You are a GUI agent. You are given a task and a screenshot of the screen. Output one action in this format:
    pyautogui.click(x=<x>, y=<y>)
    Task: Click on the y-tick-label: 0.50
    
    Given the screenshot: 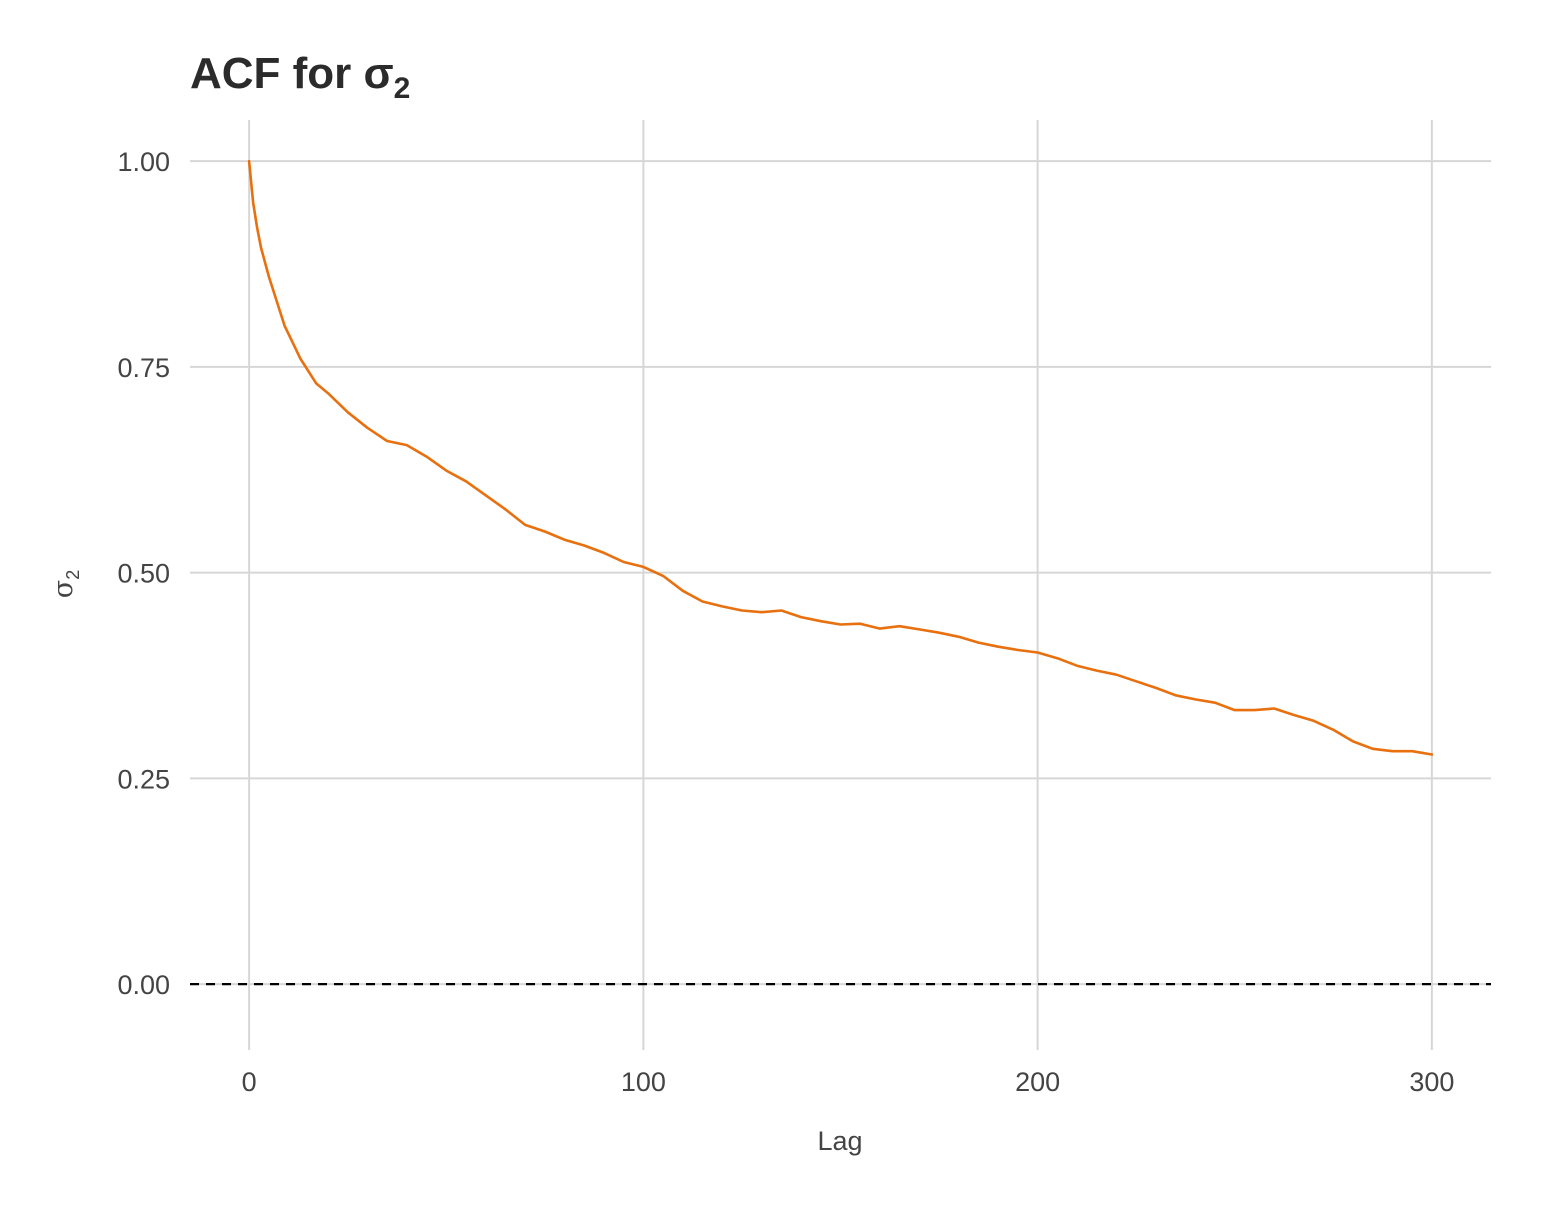 What is the action you would take?
    pyautogui.click(x=143, y=574)
    